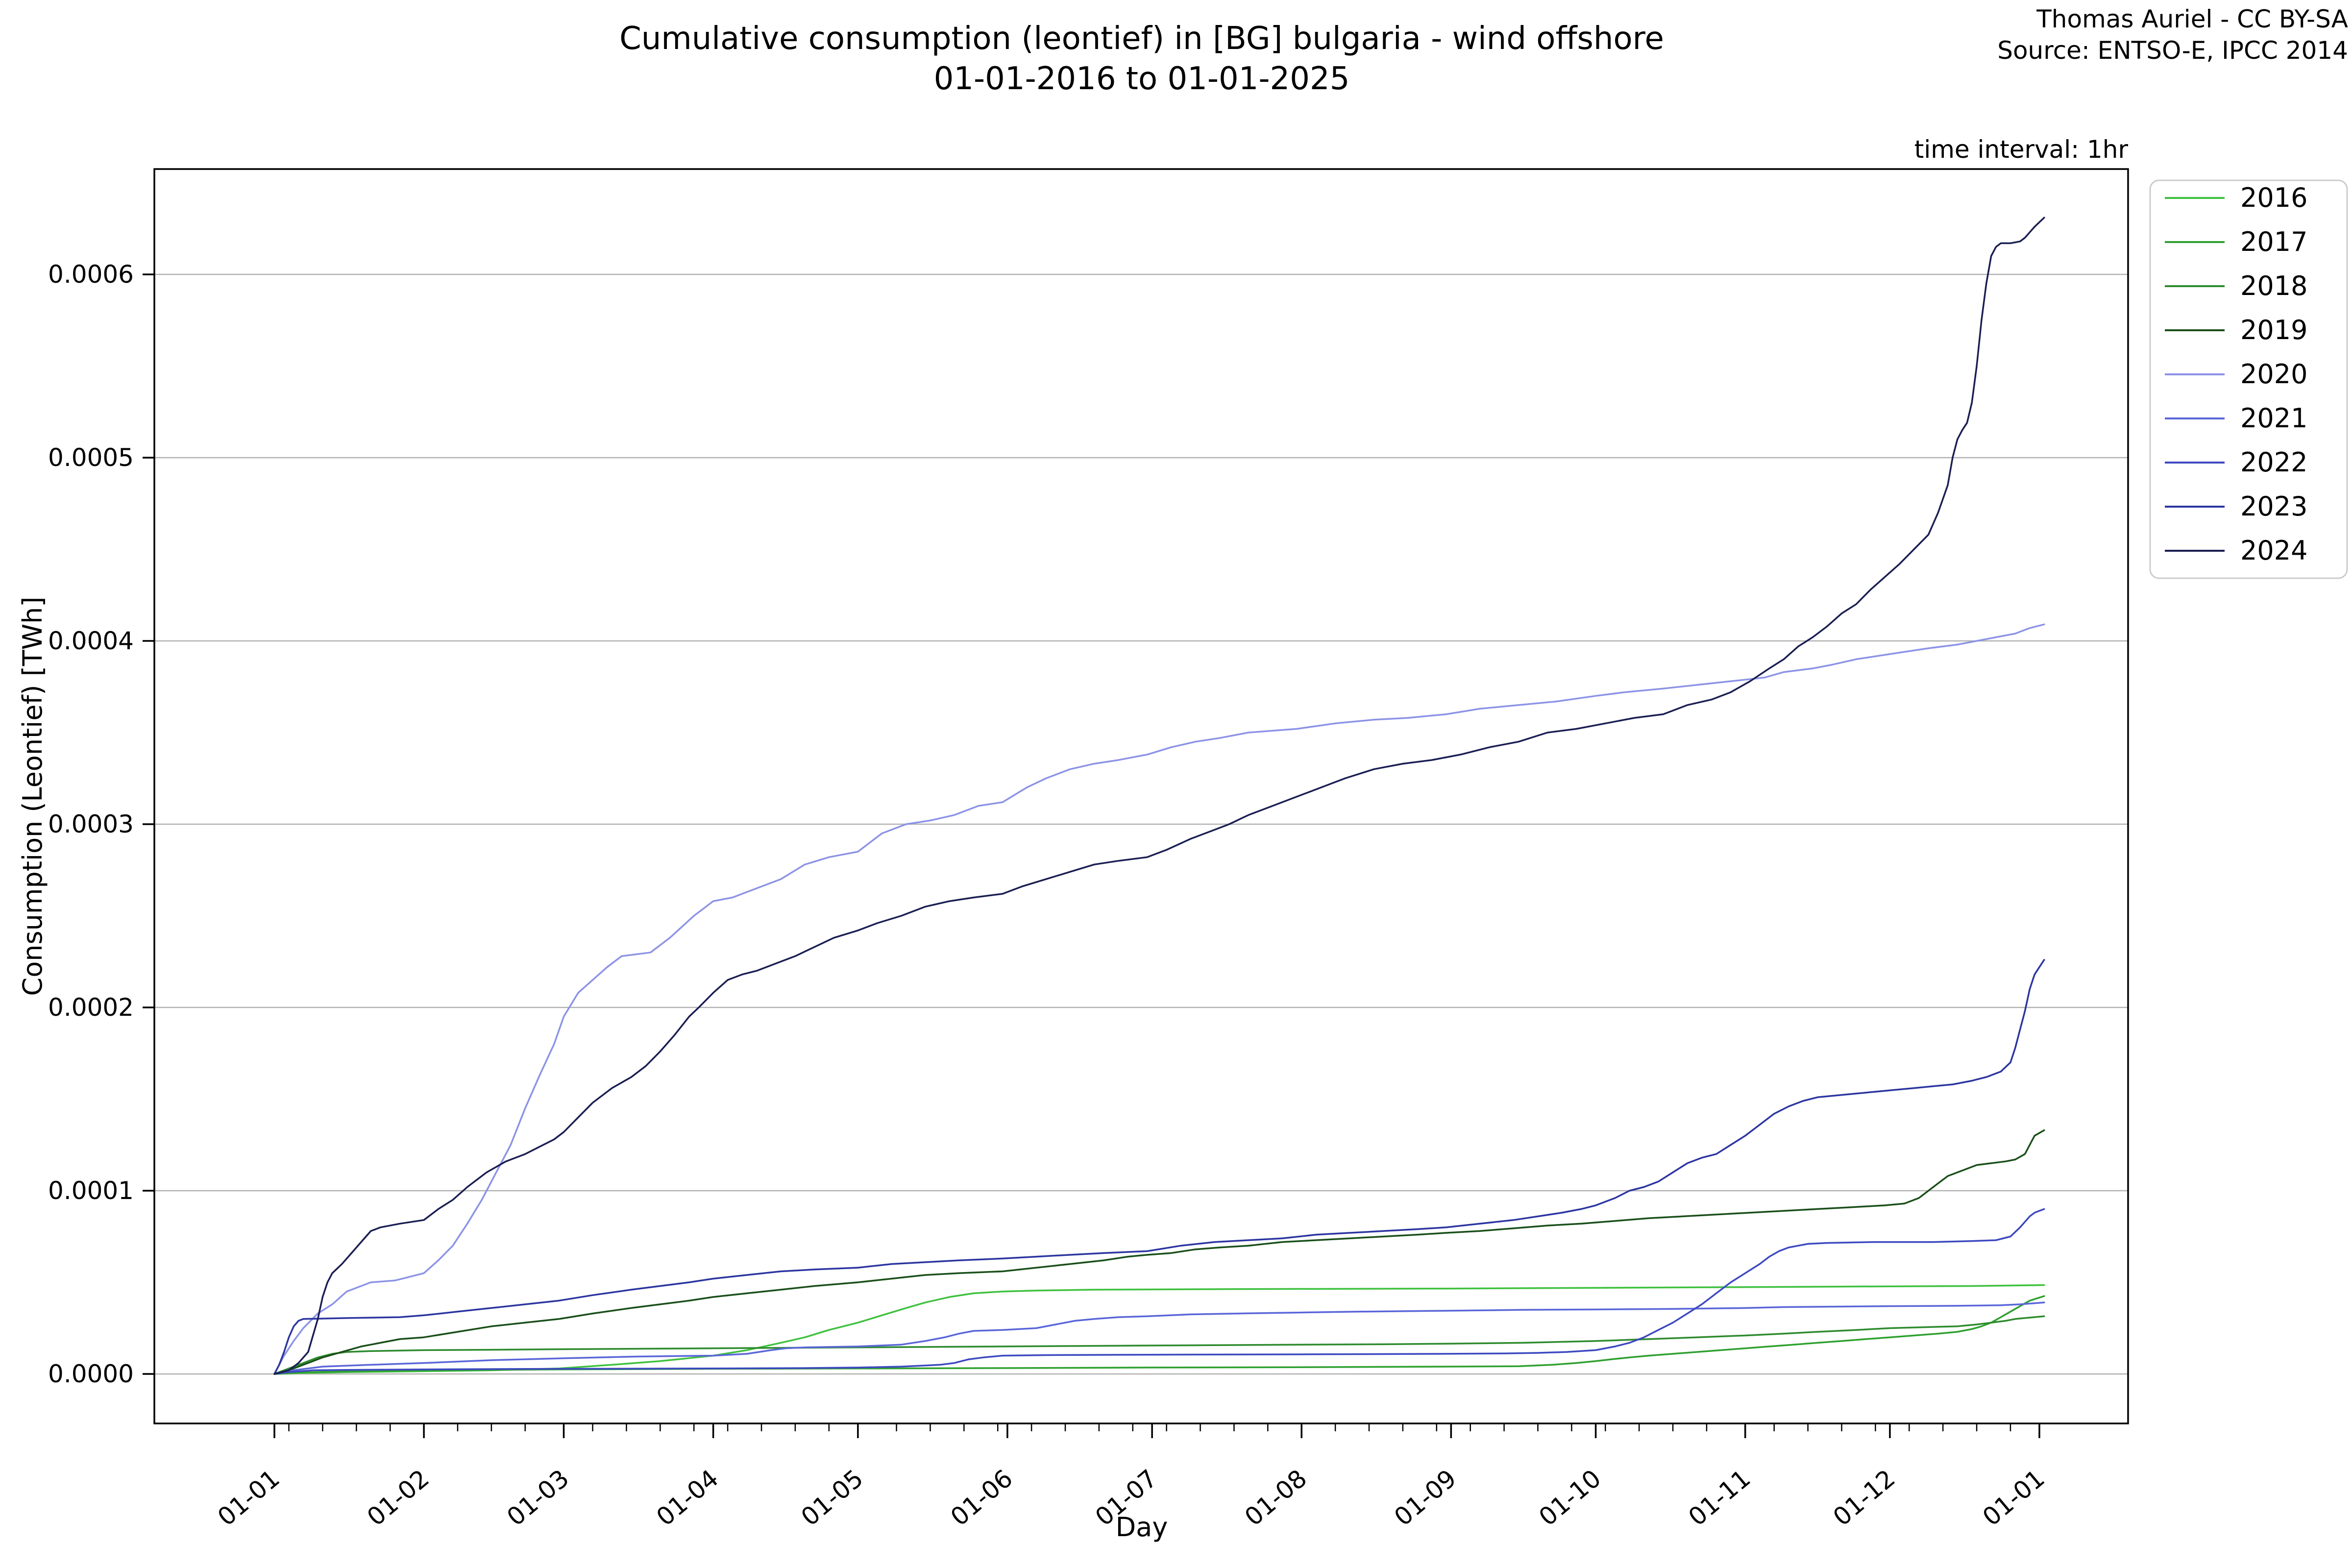 This screenshot has width=2352, height=1568. What do you see at coordinates (91, 1374) in the screenshot?
I see `y-tick-label: 0.0000` at bounding box center [91, 1374].